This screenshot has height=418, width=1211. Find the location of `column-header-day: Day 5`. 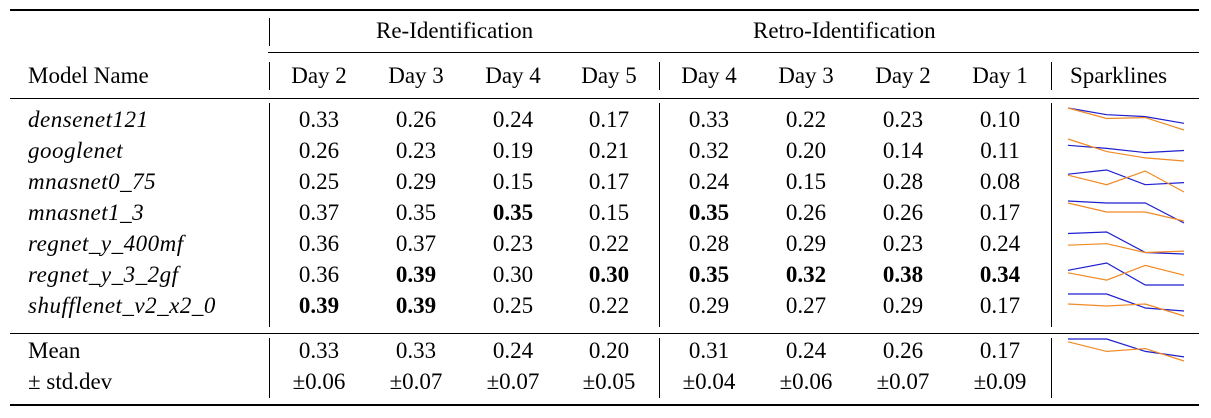

column-header-day: Day 5 is located at coordinates (609, 75).